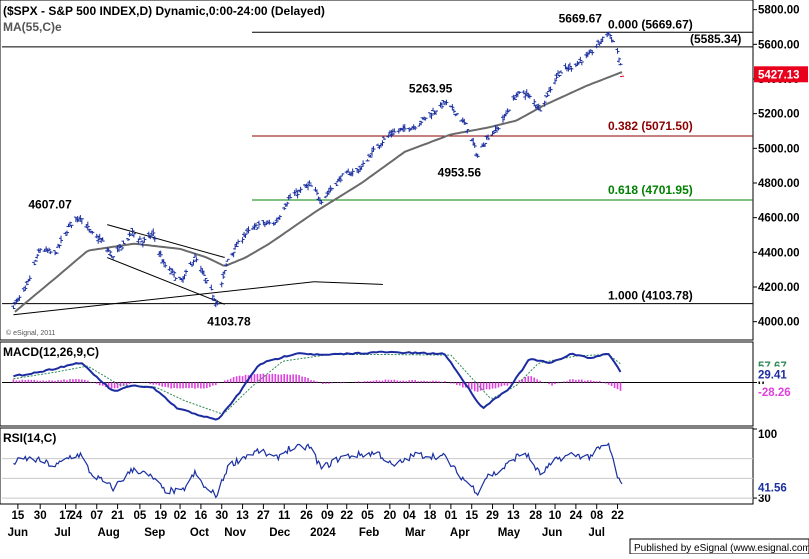 This screenshot has height=559, width=809. I want to click on price-ytick-label: 5200.00, so click(779, 115).